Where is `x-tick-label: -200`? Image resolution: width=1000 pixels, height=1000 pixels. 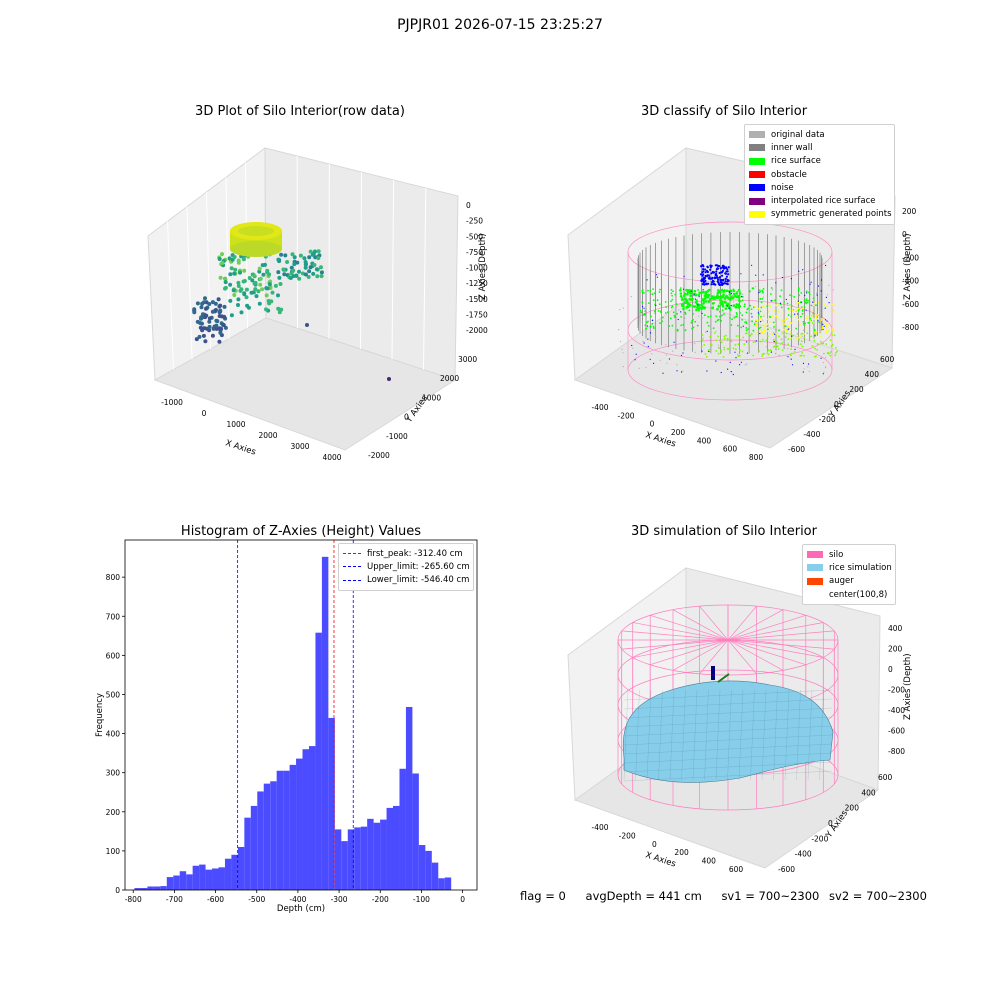 x-tick-label: -200 is located at coordinates (380, 899).